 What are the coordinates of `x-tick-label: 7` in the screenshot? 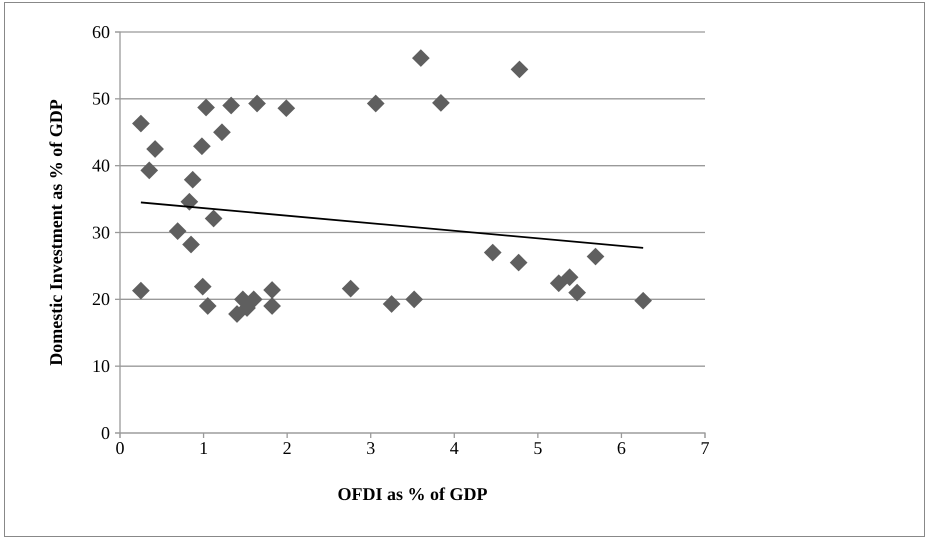 It's located at (705, 448).